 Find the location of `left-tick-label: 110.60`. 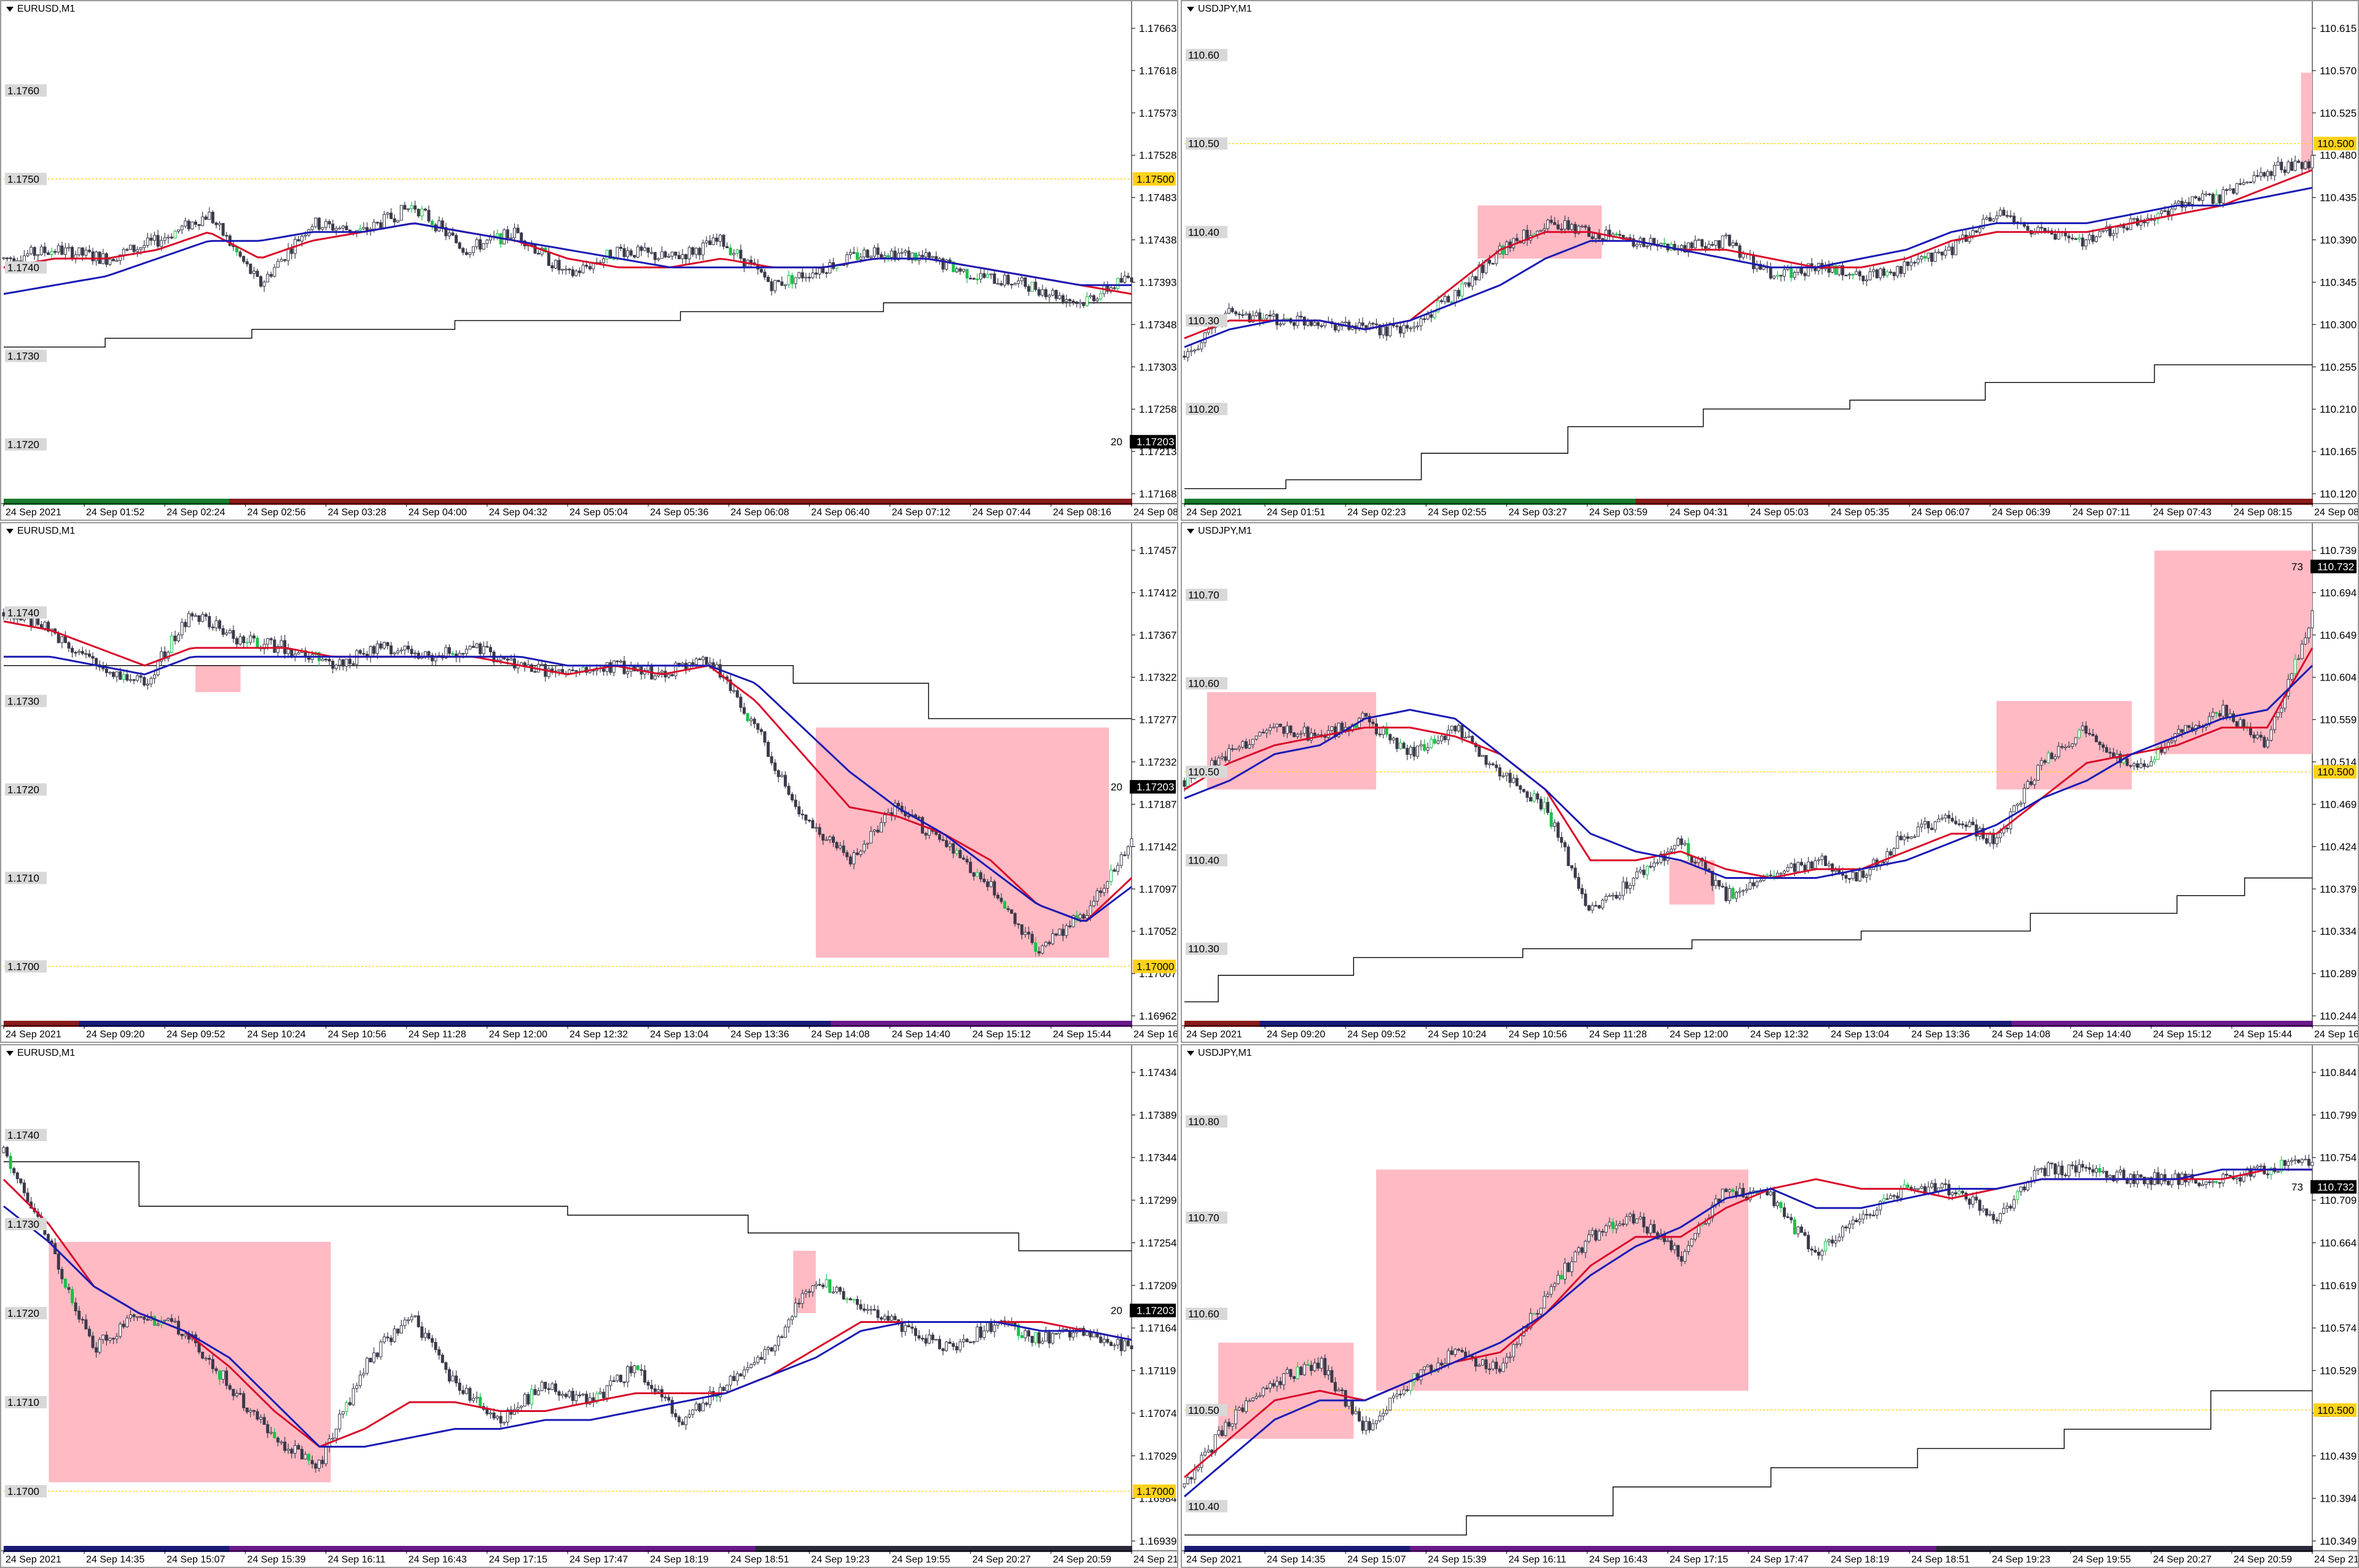

left-tick-label: 110.60 is located at coordinates (1203, 1314).